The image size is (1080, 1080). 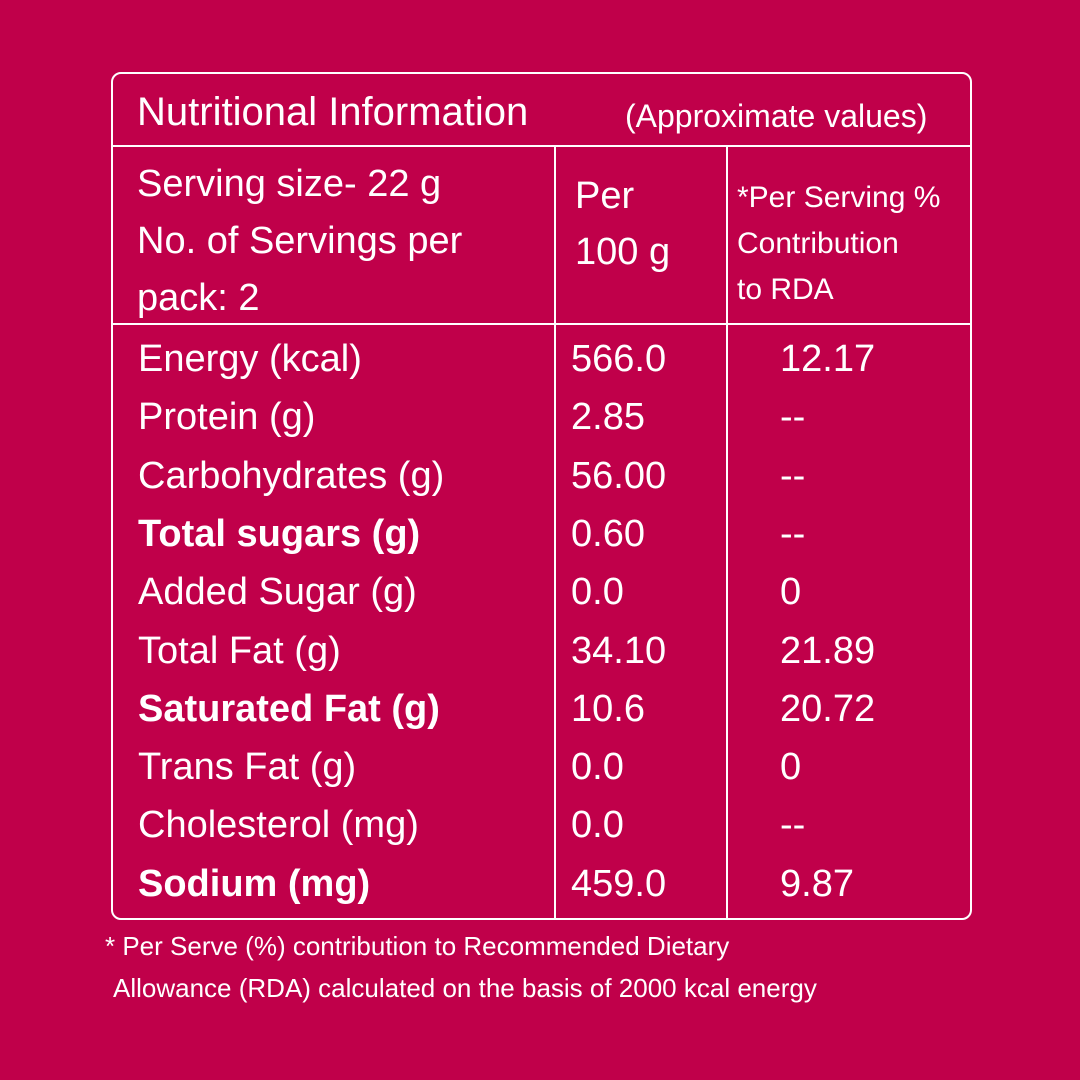 I want to click on rda-header: *Per Serving % Contribution to RDA, so click(x=838, y=244).